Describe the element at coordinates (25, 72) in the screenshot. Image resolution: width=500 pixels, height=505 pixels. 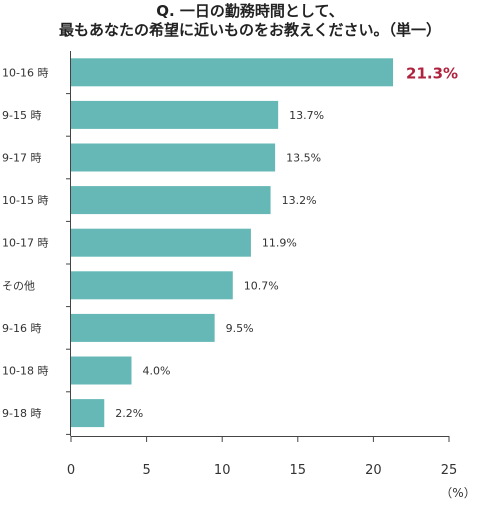
I see `category-label: 10-16 時` at that location.